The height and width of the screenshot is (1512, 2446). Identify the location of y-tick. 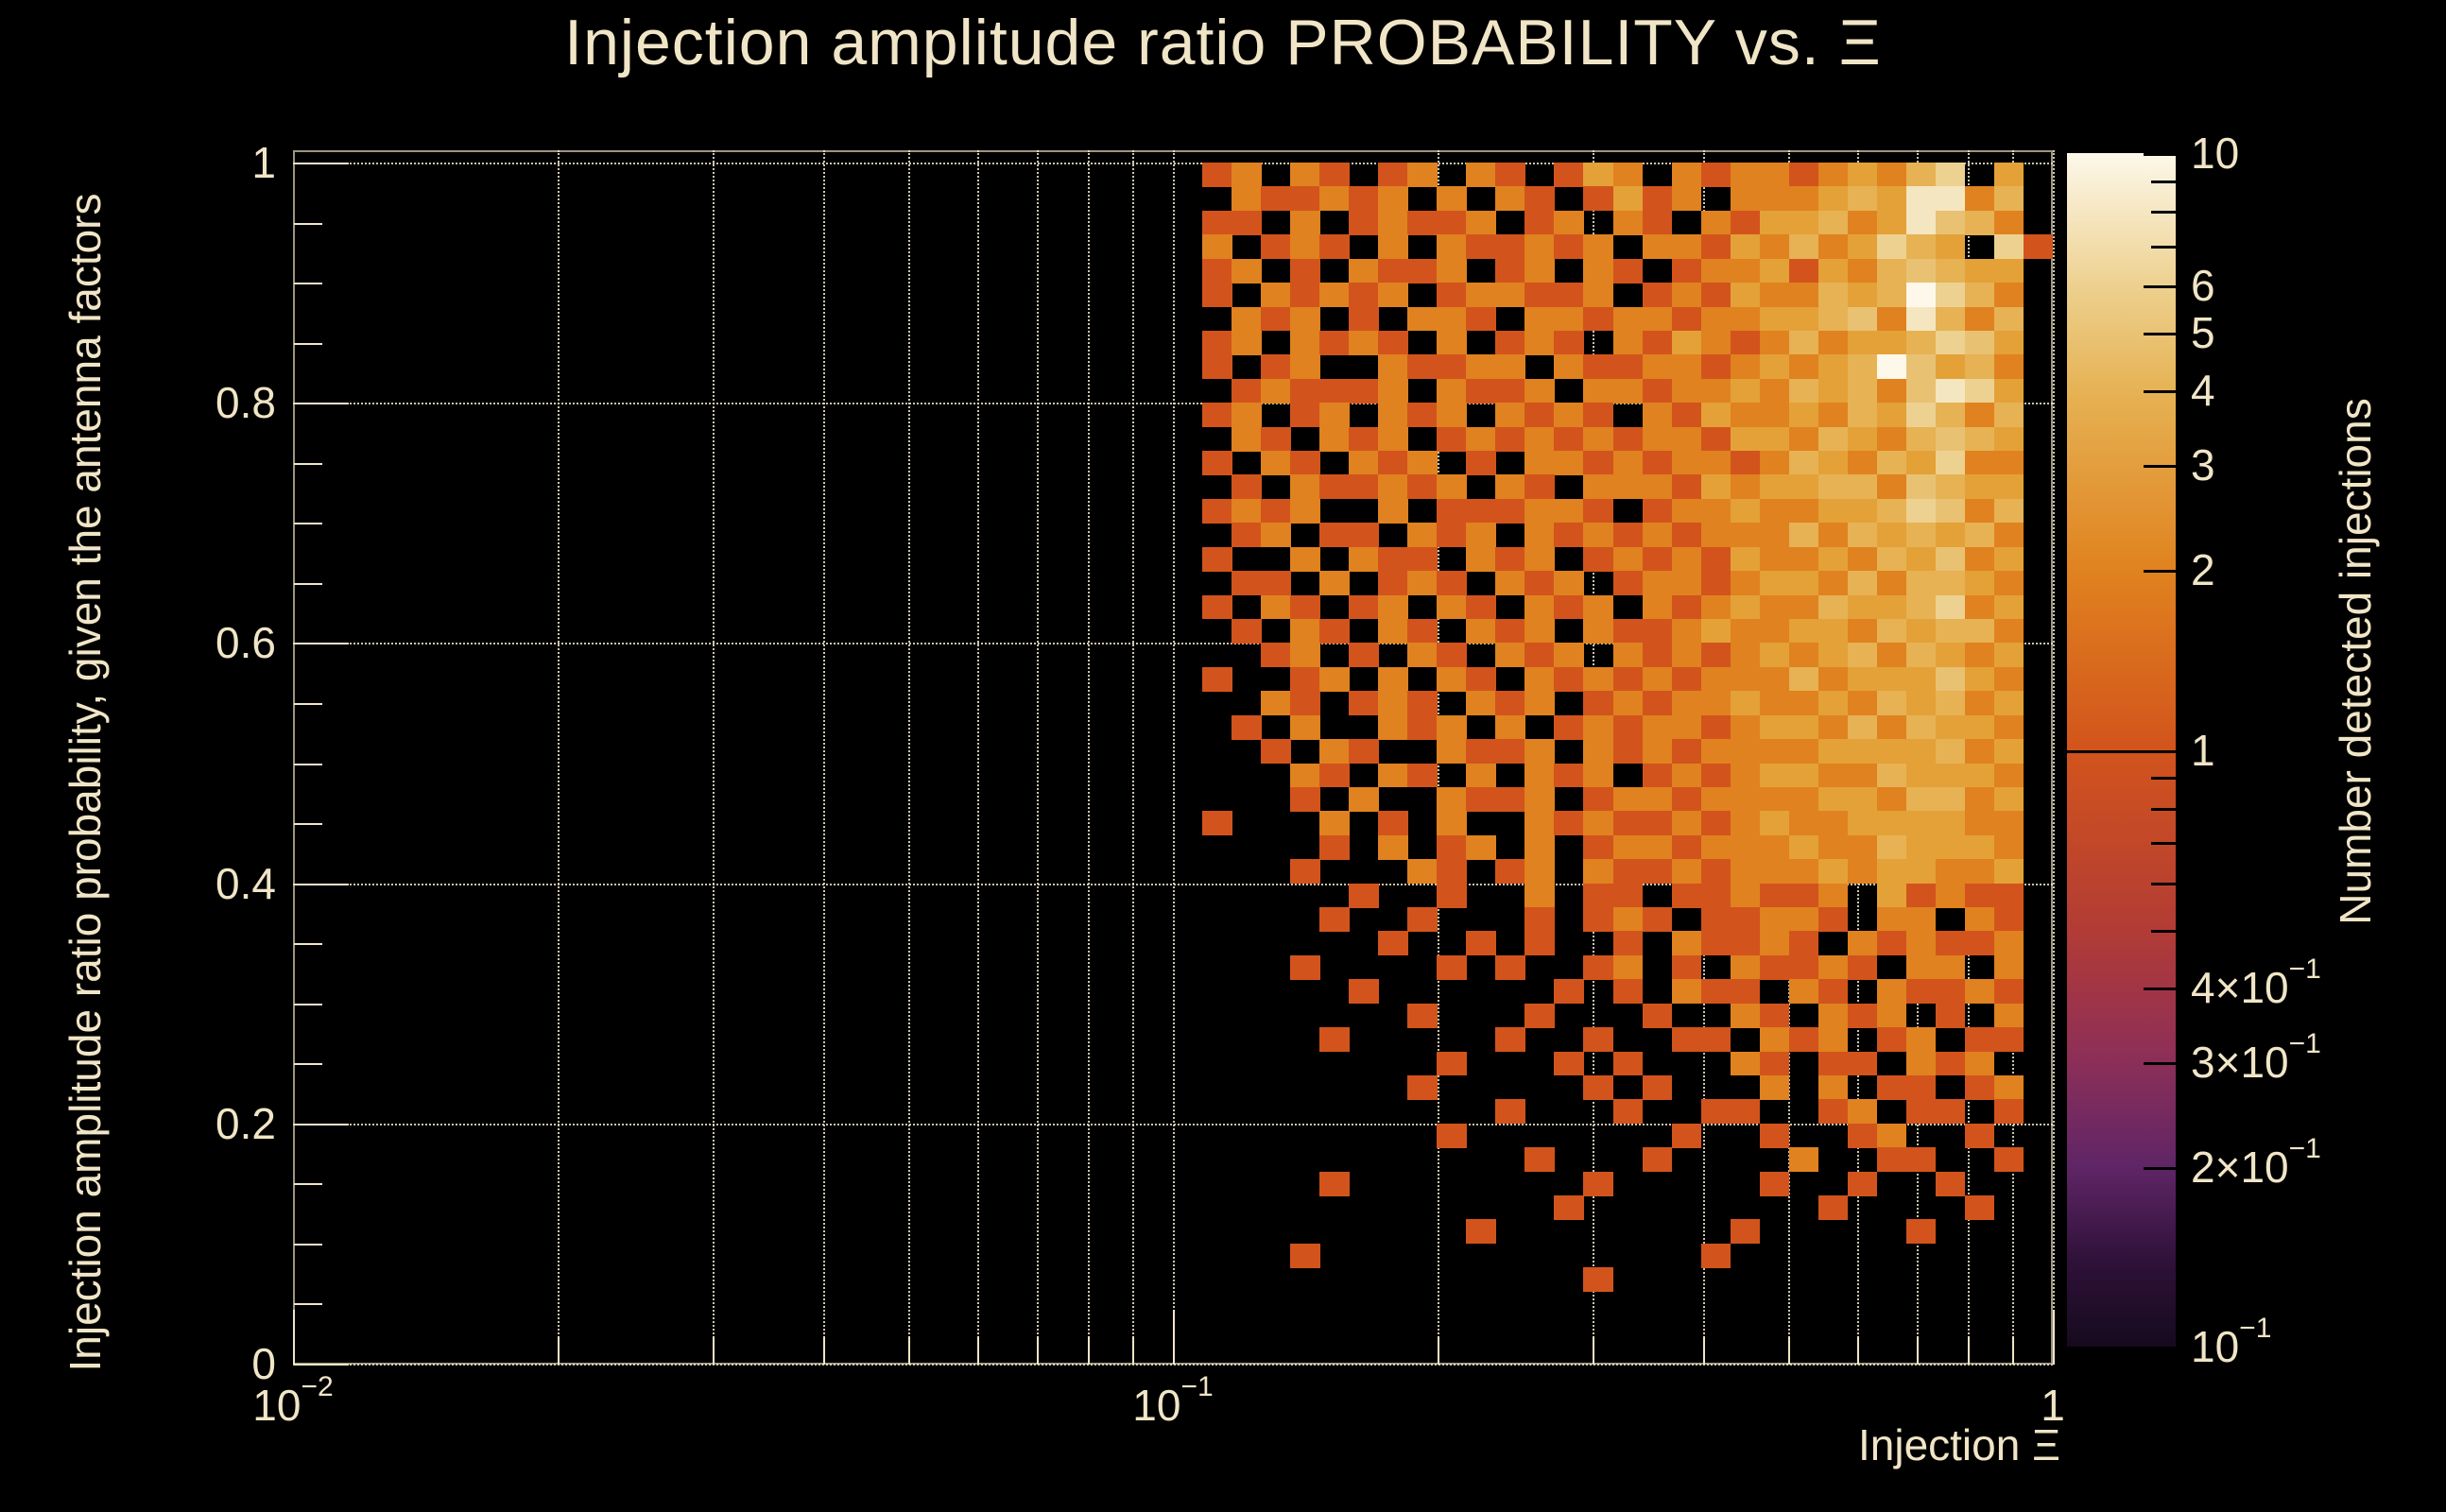
(321, 884).